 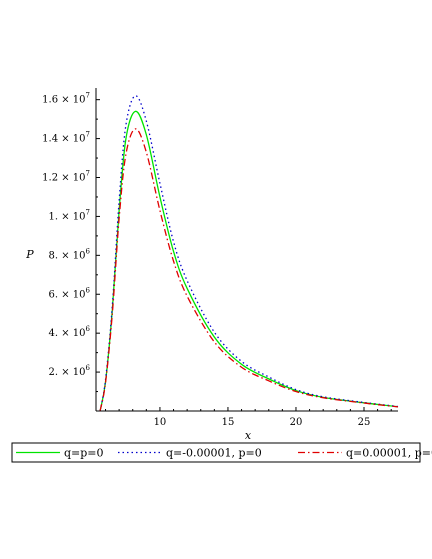 What do you see at coordinates (29, 254) in the screenshot?
I see `y-axis-title: P` at bounding box center [29, 254].